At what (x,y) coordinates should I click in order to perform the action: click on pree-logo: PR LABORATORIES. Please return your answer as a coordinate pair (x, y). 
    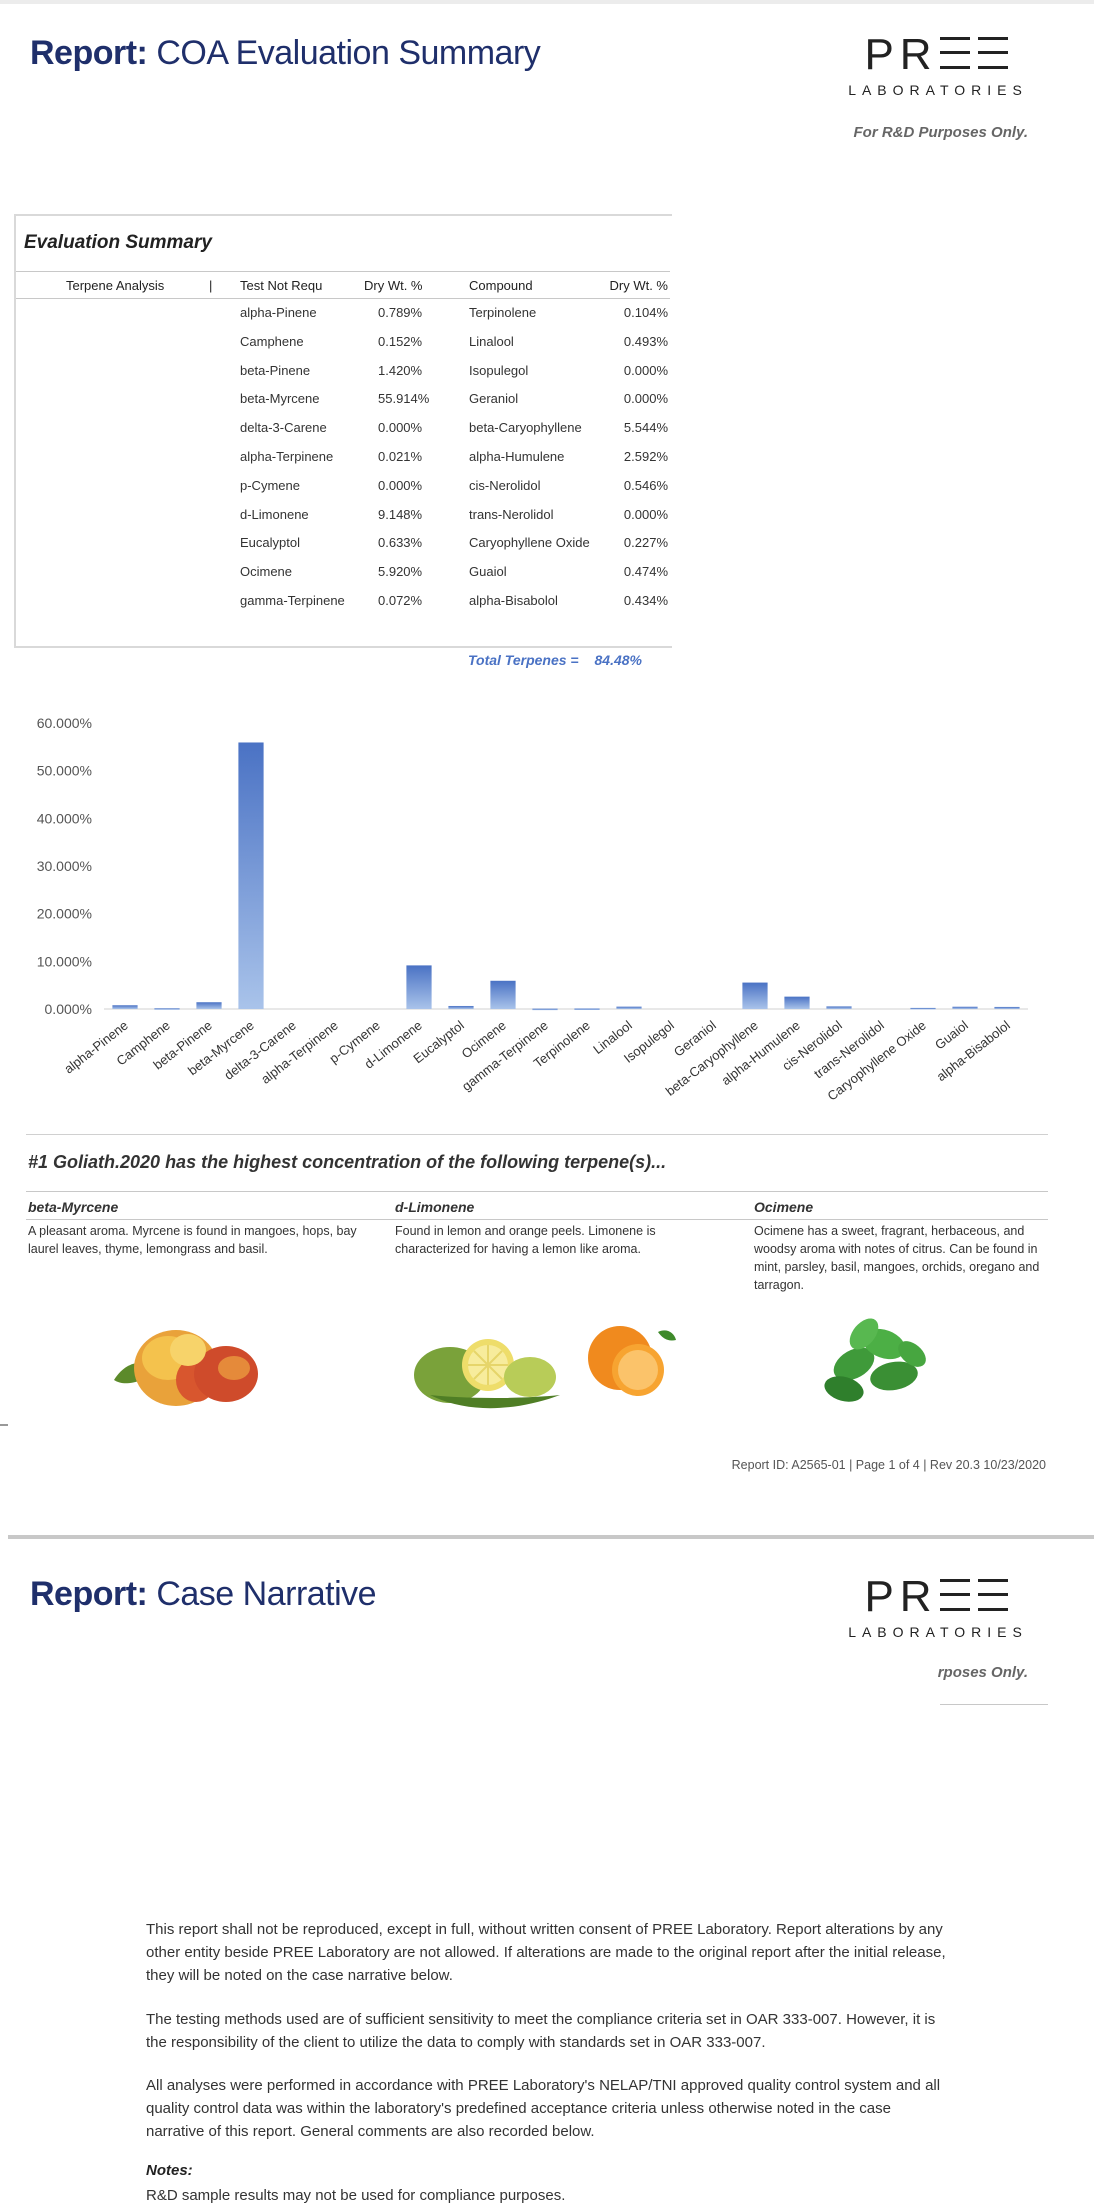
    Looking at the image, I should click on (938, 64).